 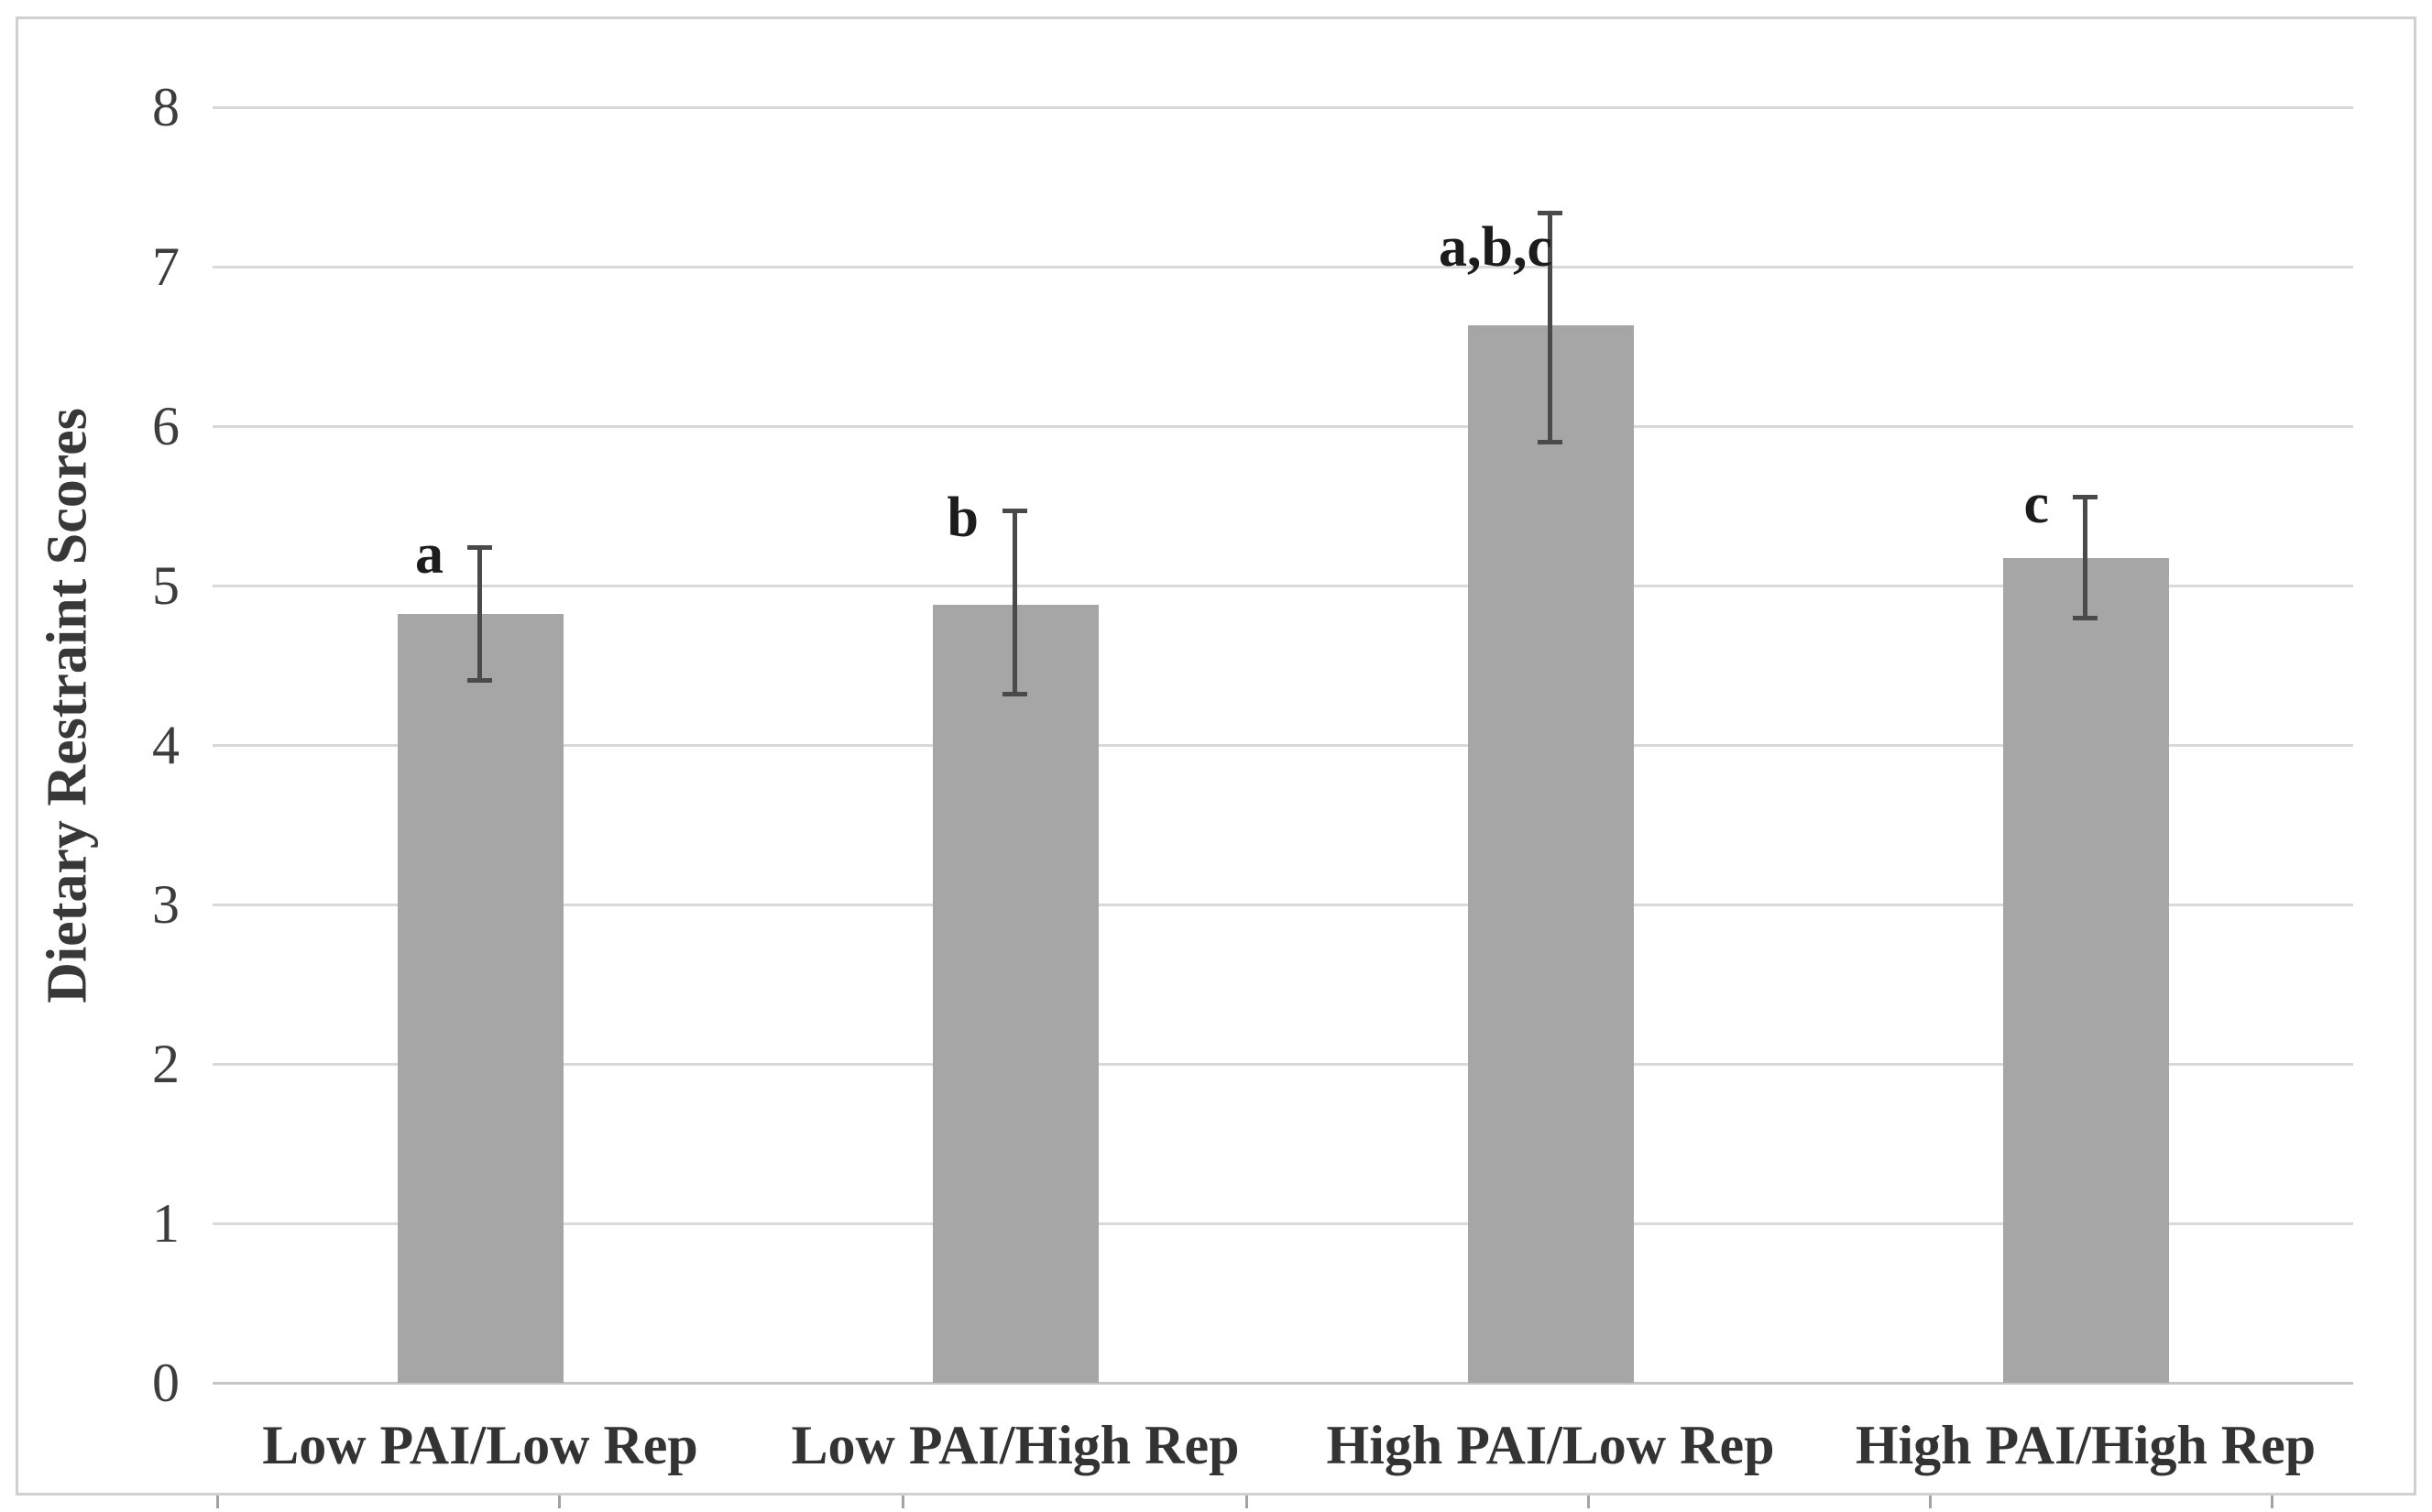 What do you see at coordinates (166, 1223) in the screenshot?
I see `y-axis-tick-label: 1` at bounding box center [166, 1223].